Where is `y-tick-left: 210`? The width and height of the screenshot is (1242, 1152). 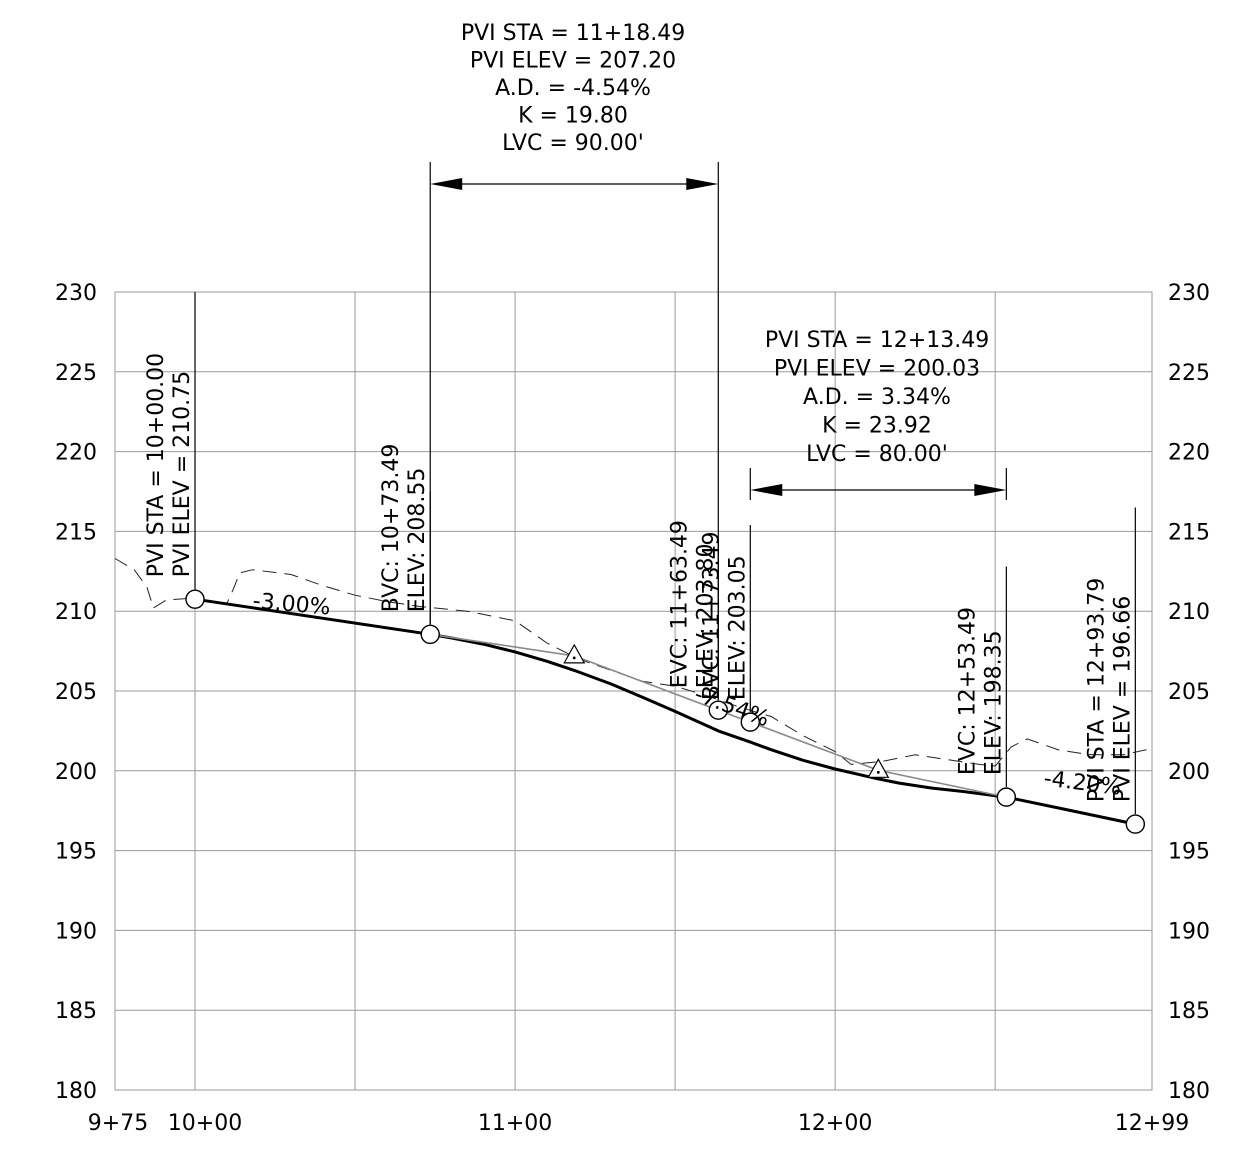 y-tick-left: 210 is located at coordinates (76, 612).